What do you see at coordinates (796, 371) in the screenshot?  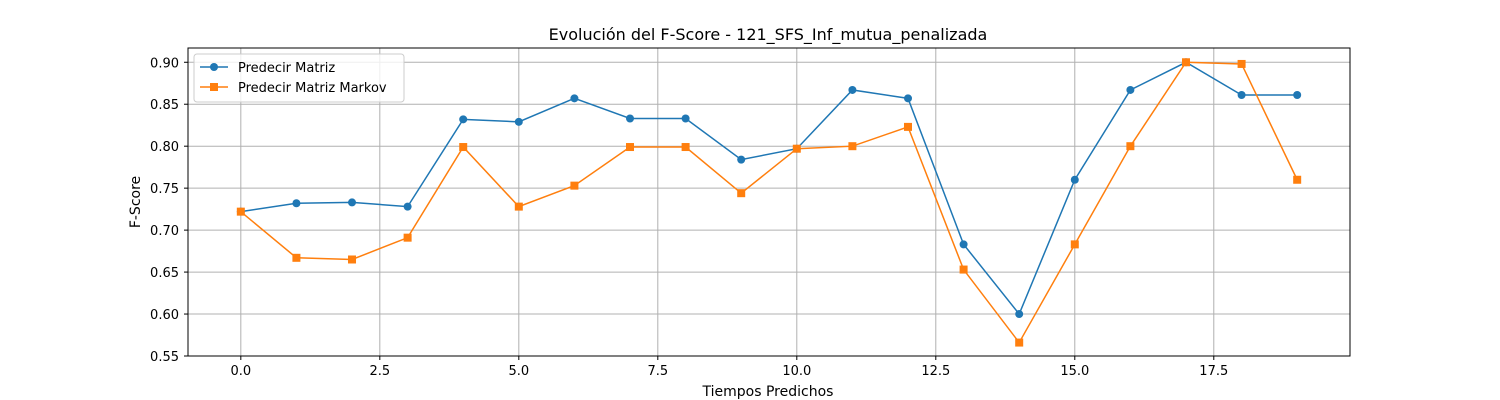 I see `x-tick-label: 10.0` at bounding box center [796, 371].